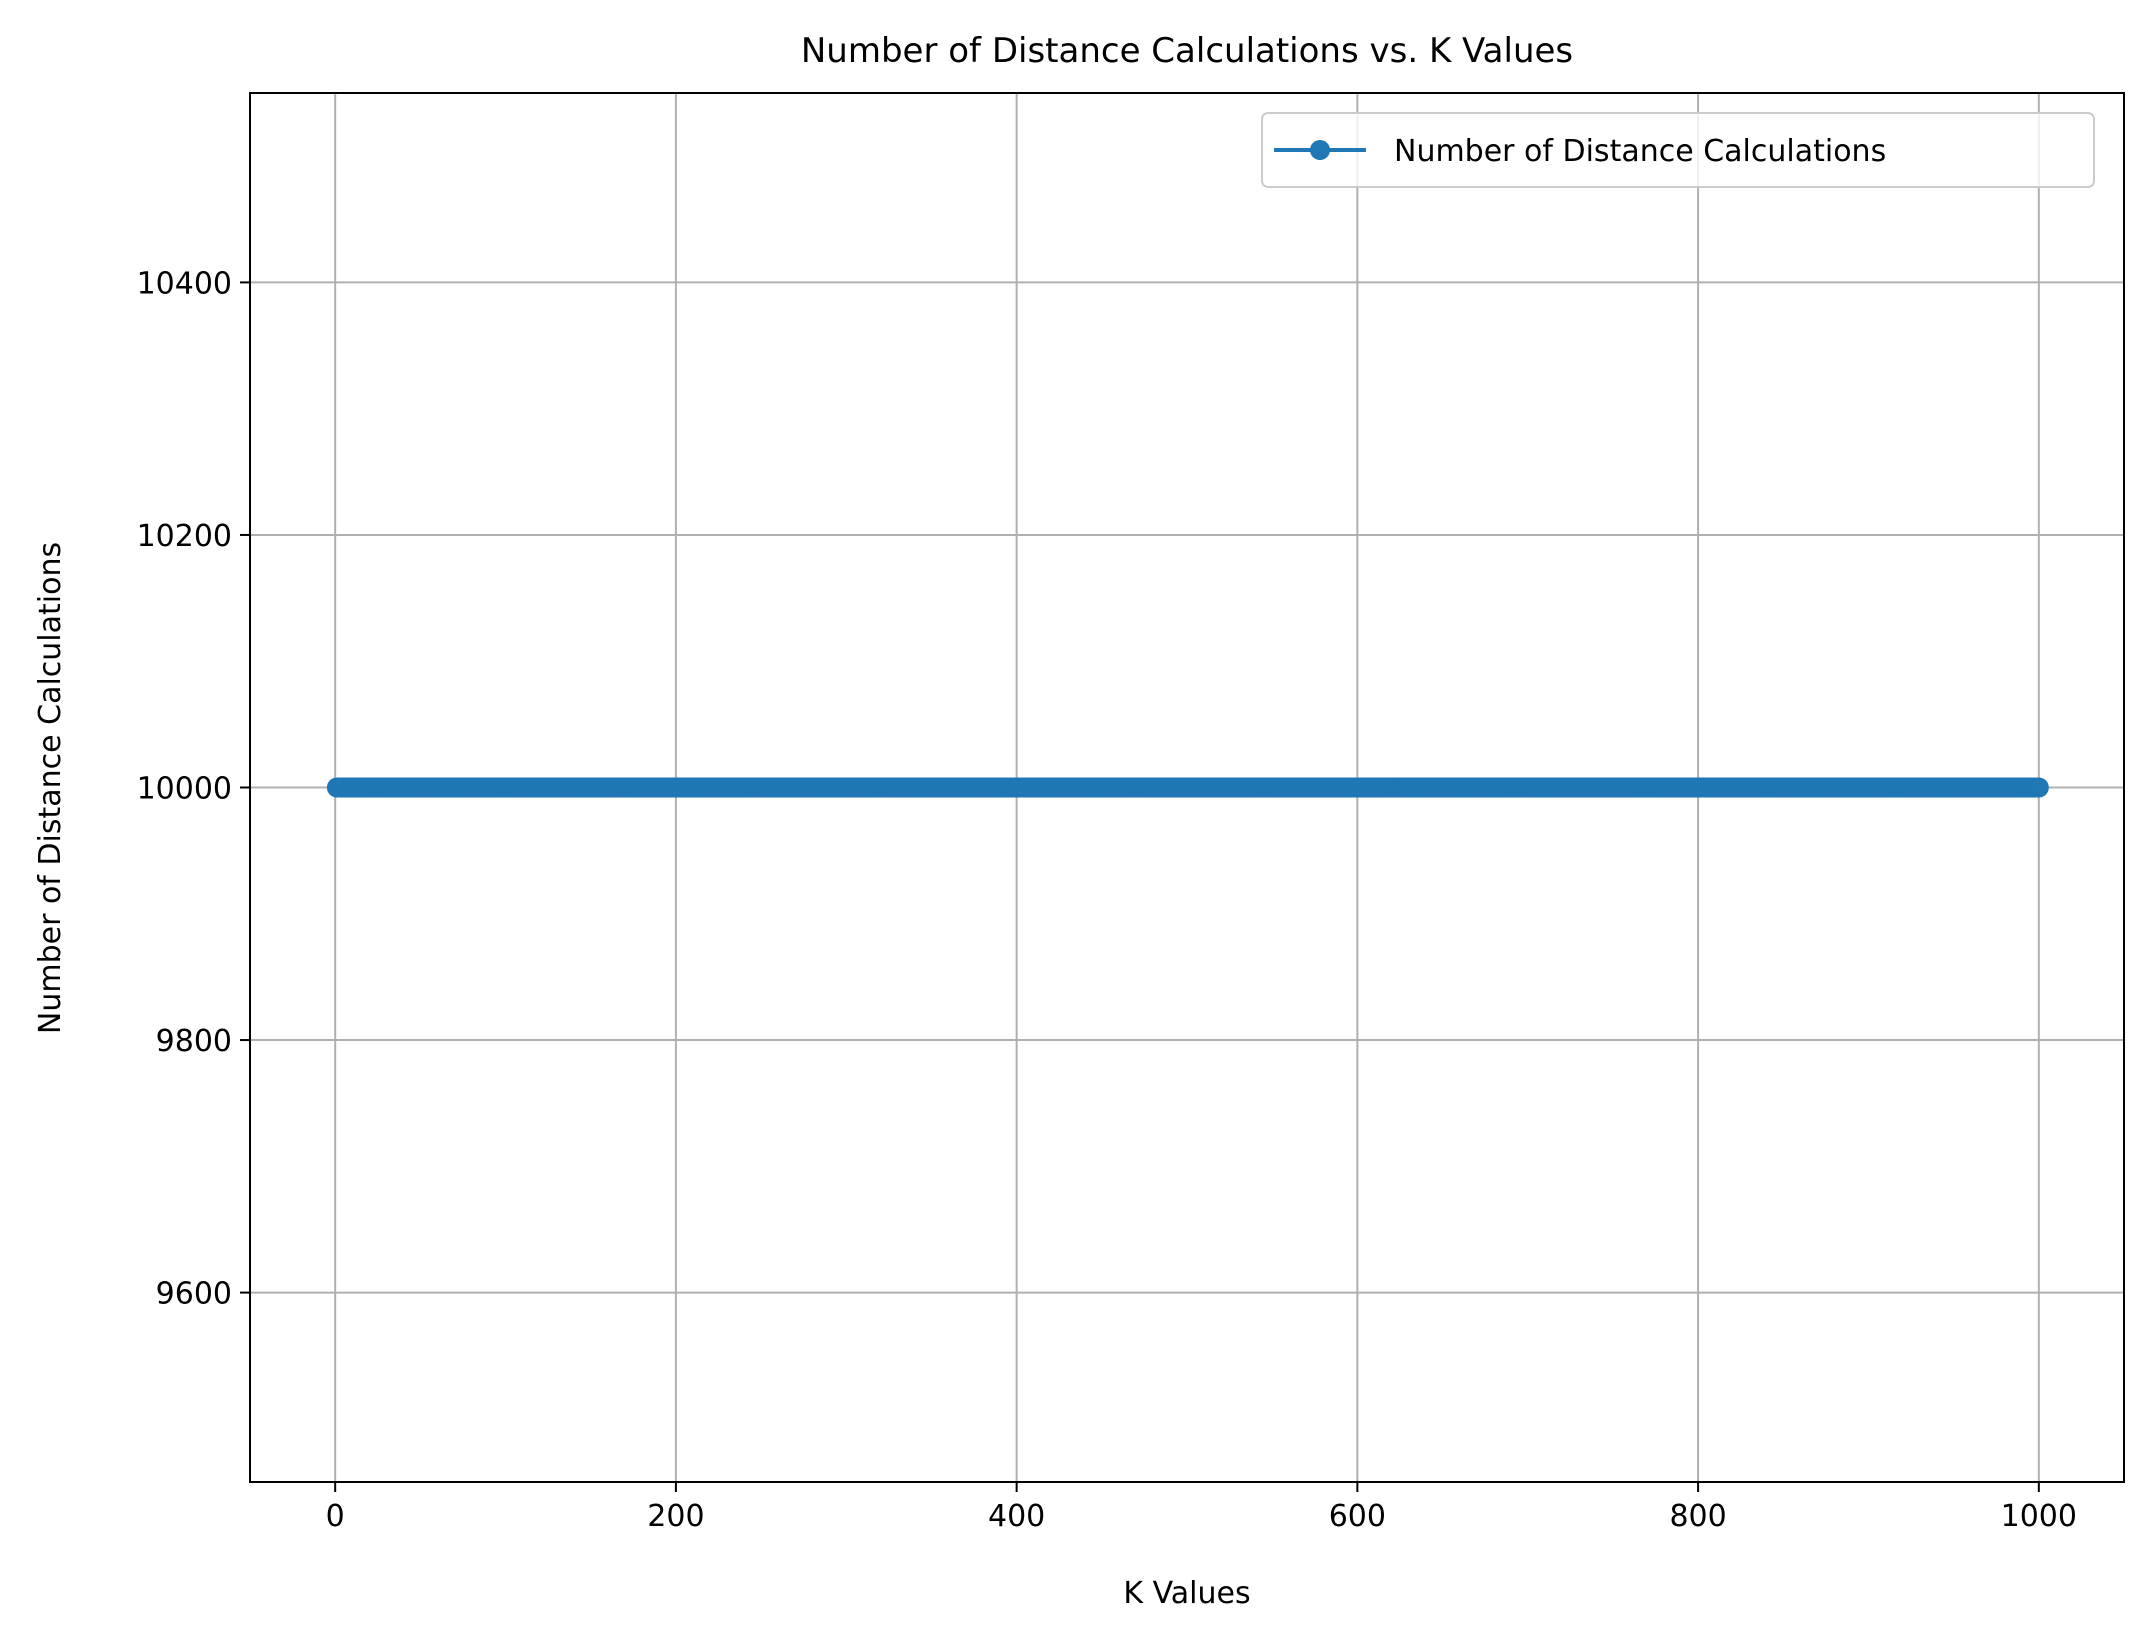 The image size is (2140, 1638). Describe the element at coordinates (1201, 1508) in the screenshot. I see `x-axis: 0 200 400 600 800 1000` at that location.